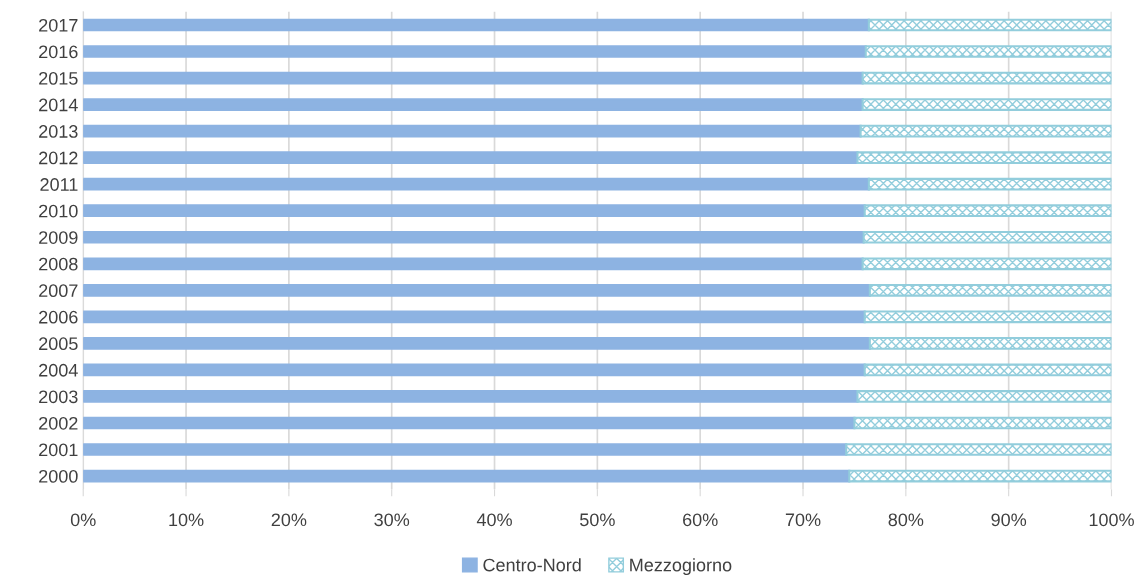  Describe the element at coordinates (58, 397) in the screenshot. I see `y-tick-label: 2003` at that location.